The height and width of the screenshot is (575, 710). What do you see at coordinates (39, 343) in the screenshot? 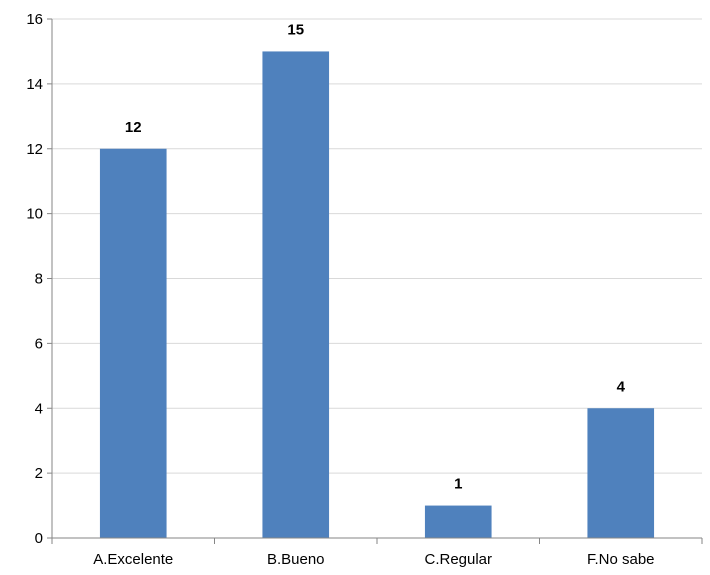
I see `y-tick-label: 6` at bounding box center [39, 343].